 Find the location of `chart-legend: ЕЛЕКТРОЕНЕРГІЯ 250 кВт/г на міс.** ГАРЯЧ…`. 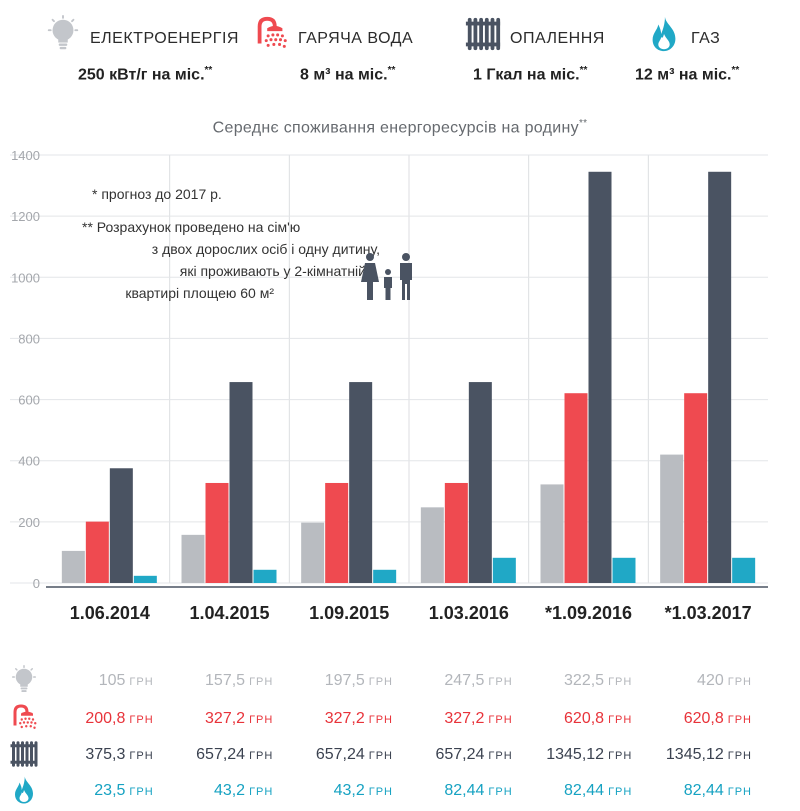

chart-legend: ЕЛЕКТРОЕНЕРГІЯ 250 кВт/г на міс.** ГАРЯЧ… is located at coordinates (400, 48).